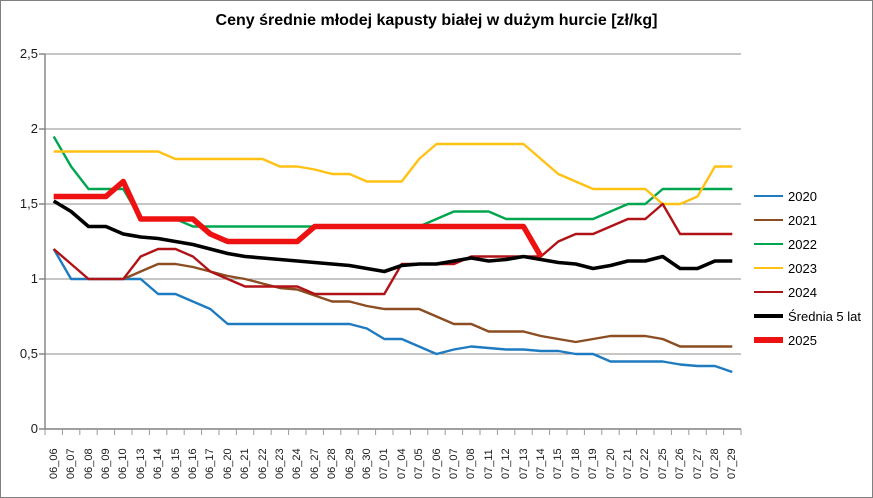 Image resolution: width=873 pixels, height=498 pixels. What do you see at coordinates (227, 463) in the screenshot?
I see `x-axis-label: 06_20` at bounding box center [227, 463].